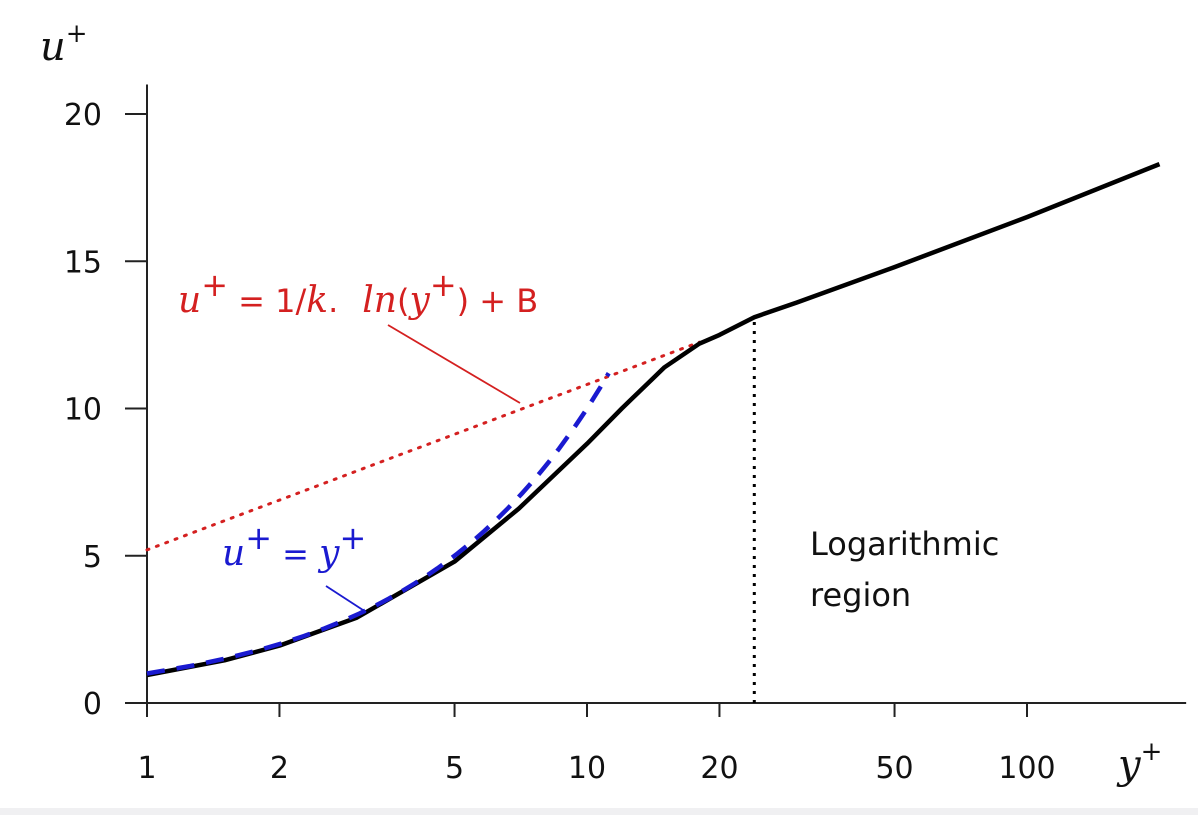 The height and width of the screenshot is (815, 1198). Describe the element at coordinates (294, 546) in the screenshot. I see `viscous-annotation: u+ = y+` at that location.